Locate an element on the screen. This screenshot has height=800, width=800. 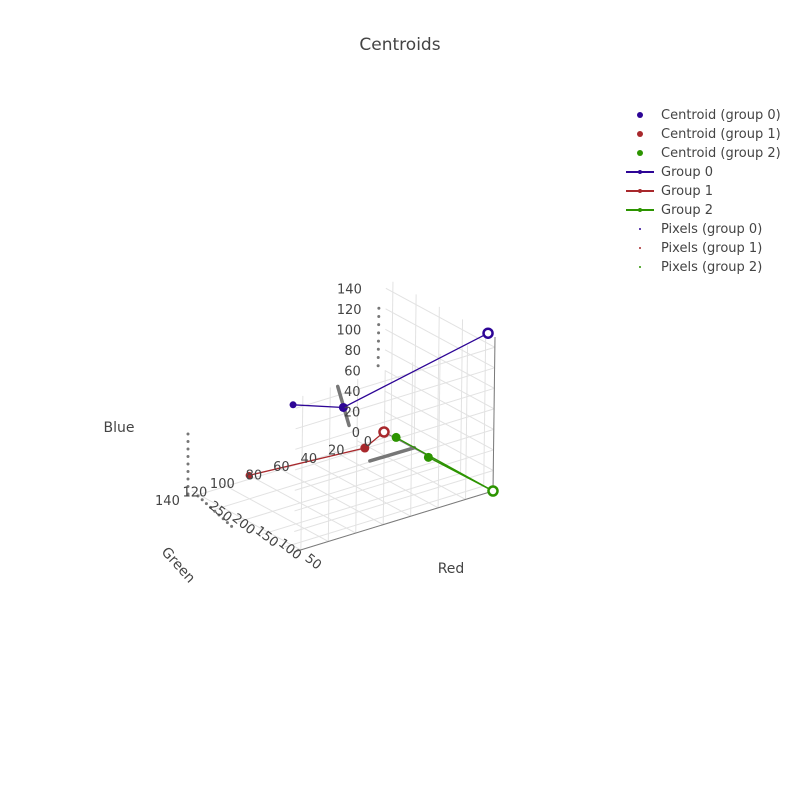
chart-title: Centroids is located at coordinates (399, 45).